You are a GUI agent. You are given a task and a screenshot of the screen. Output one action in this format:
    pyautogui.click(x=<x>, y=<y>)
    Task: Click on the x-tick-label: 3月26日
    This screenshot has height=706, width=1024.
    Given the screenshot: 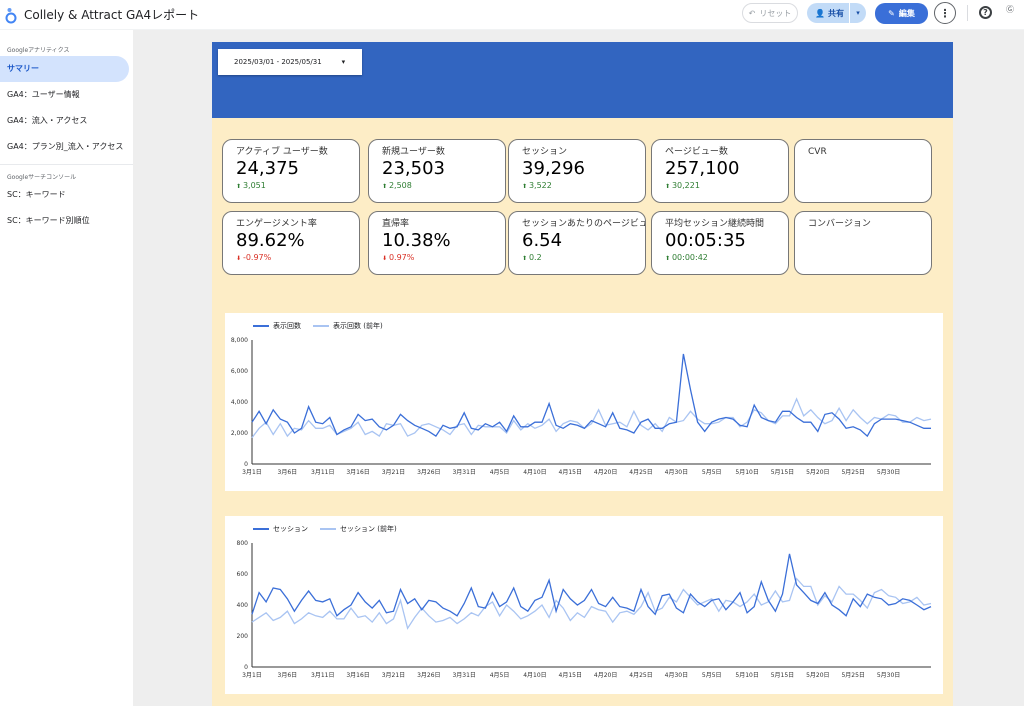 What is the action you would take?
    pyautogui.click(x=428, y=472)
    